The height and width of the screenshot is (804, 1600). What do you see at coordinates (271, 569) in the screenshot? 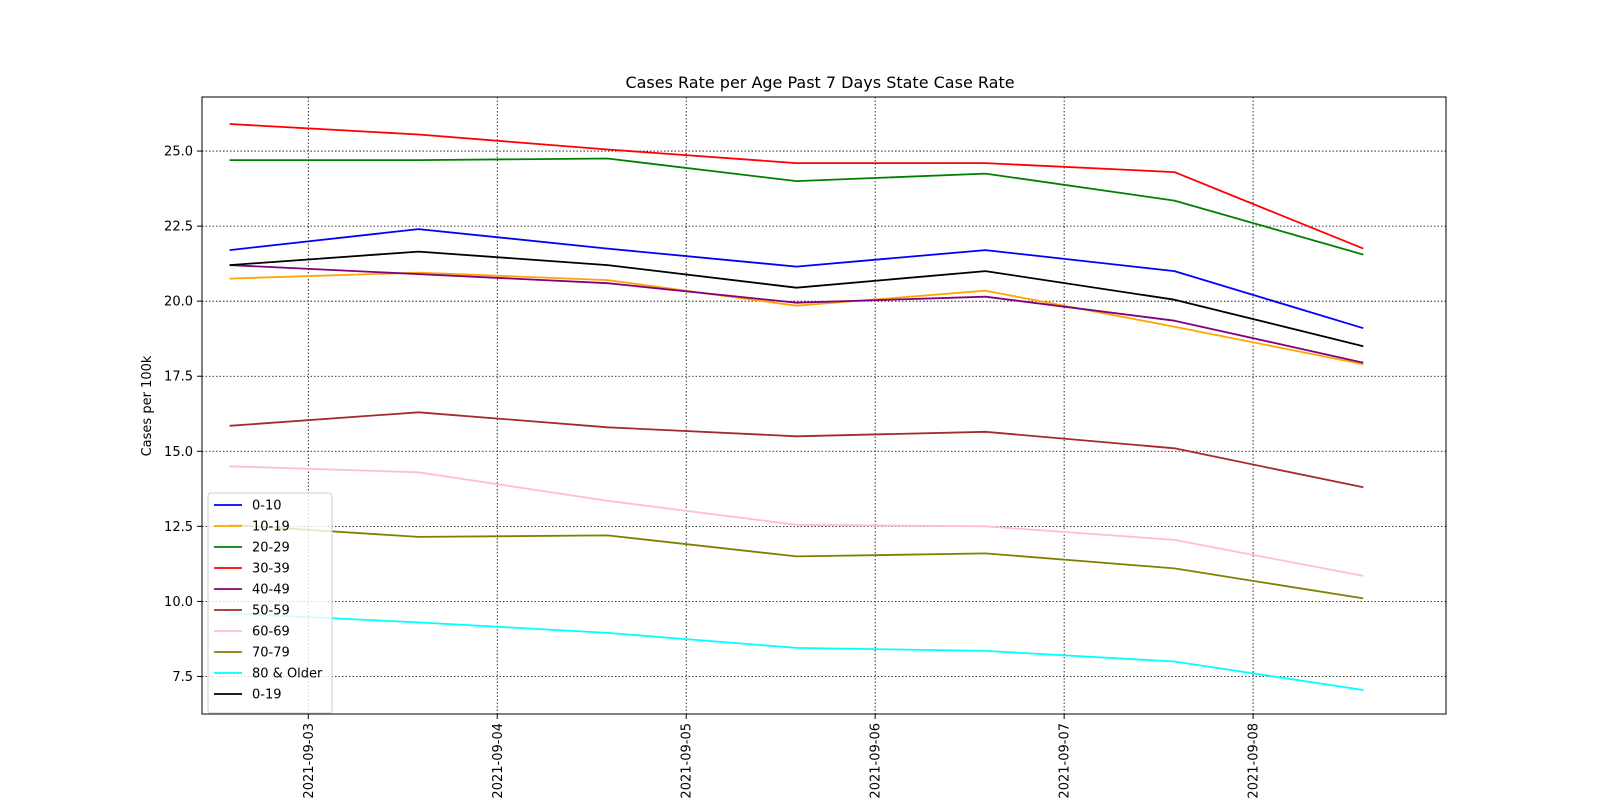
I see `legend-label: 30-39` at bounding box center [271, 569].